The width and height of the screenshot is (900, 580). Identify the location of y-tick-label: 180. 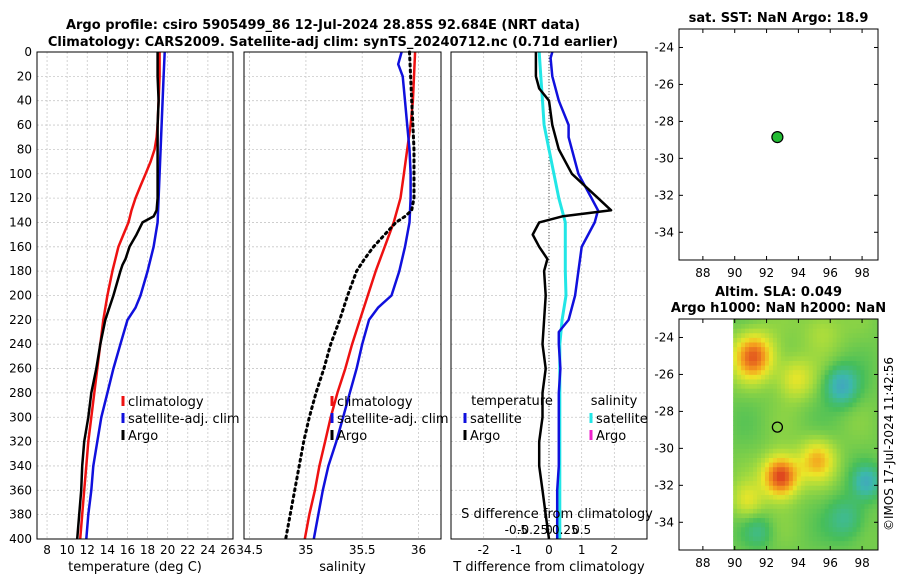
(20, 271).